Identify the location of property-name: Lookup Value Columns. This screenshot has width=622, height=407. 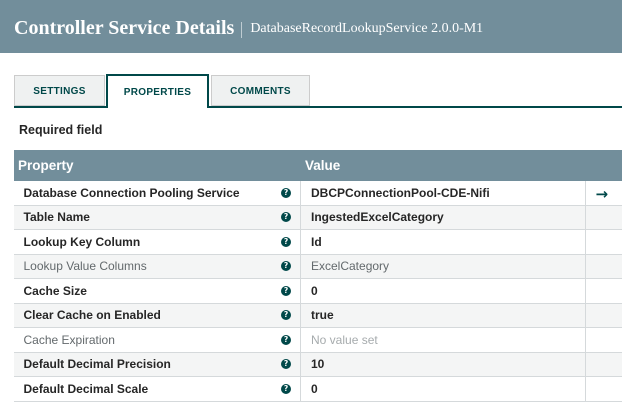
(85, 266).